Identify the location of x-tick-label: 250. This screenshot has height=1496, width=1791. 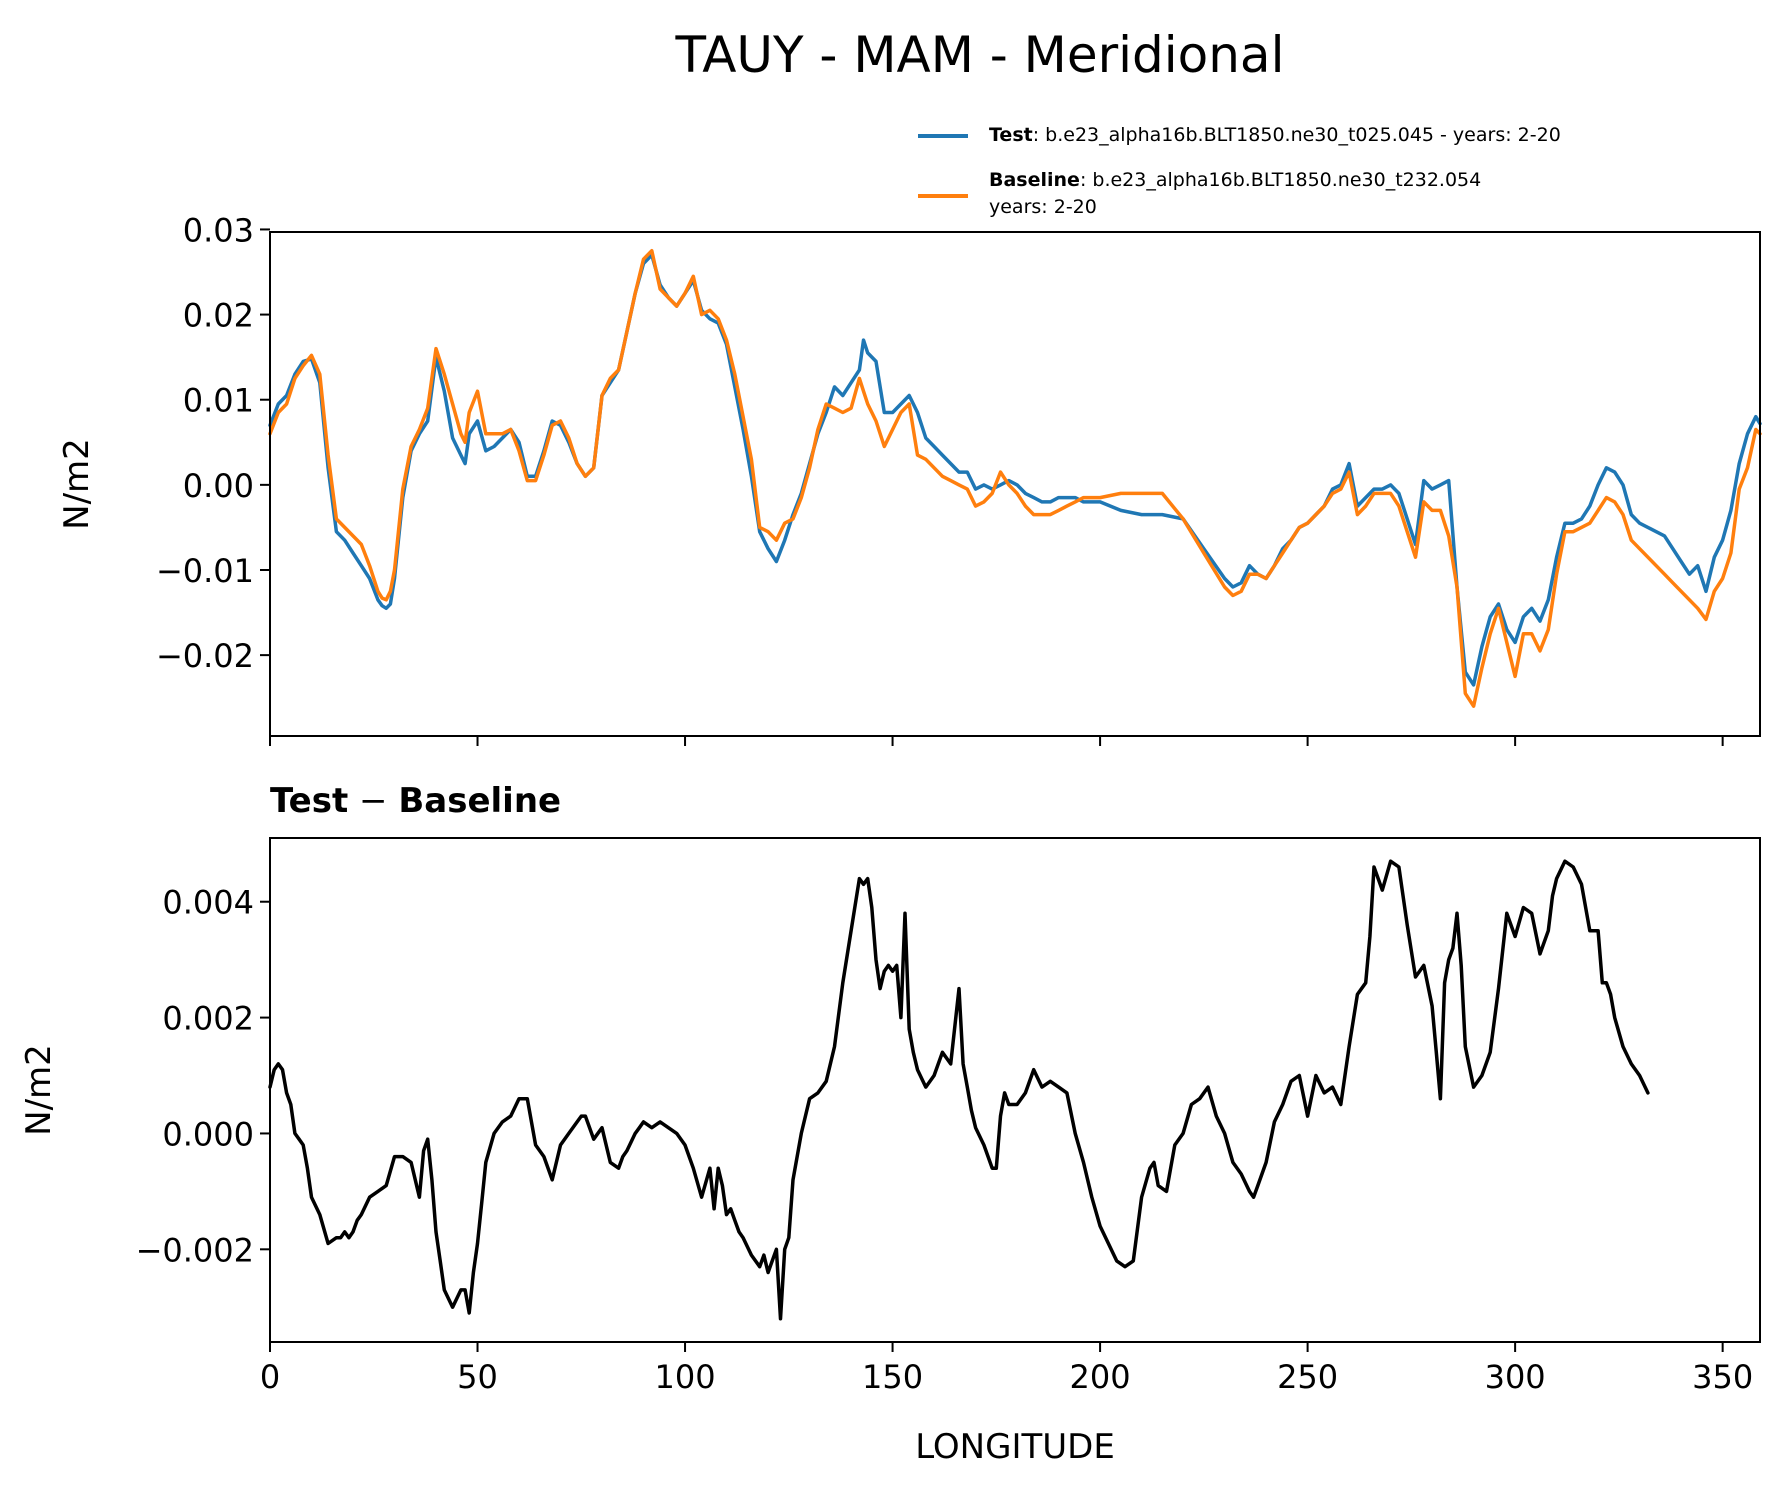
(1307, 1377).